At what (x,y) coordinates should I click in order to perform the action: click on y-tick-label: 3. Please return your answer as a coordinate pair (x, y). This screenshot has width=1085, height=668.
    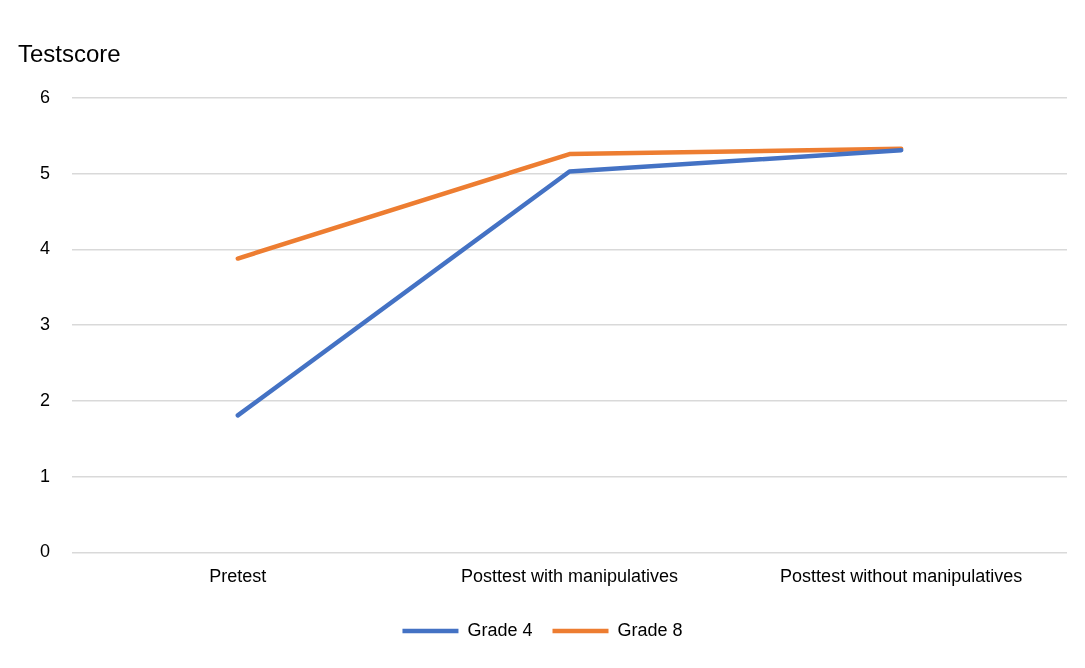
    Looking at the image, I should click on (45, 324).